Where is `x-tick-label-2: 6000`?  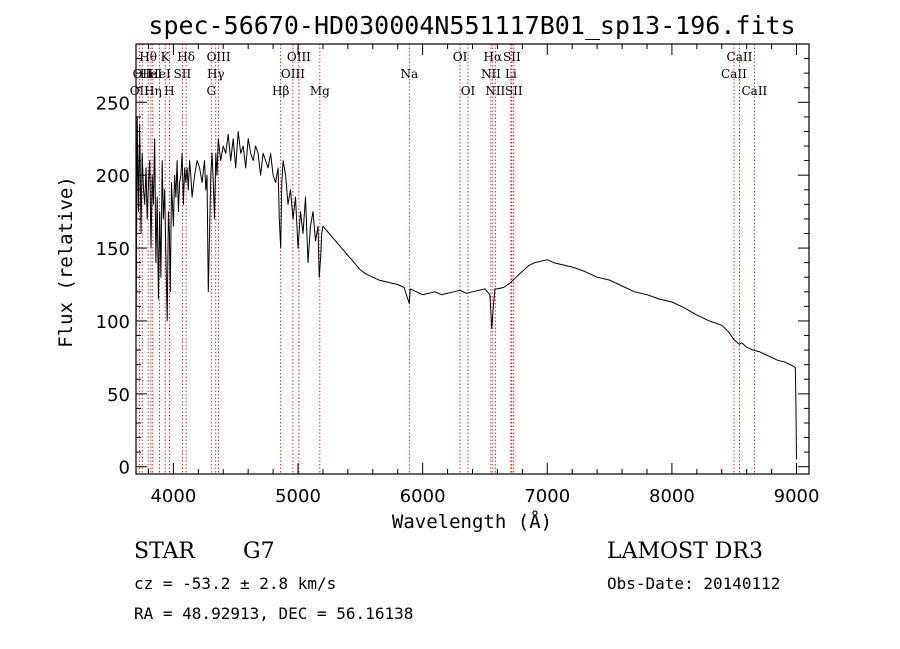 x-tick-label-2: 6000 is located at coordinates (423, 496).